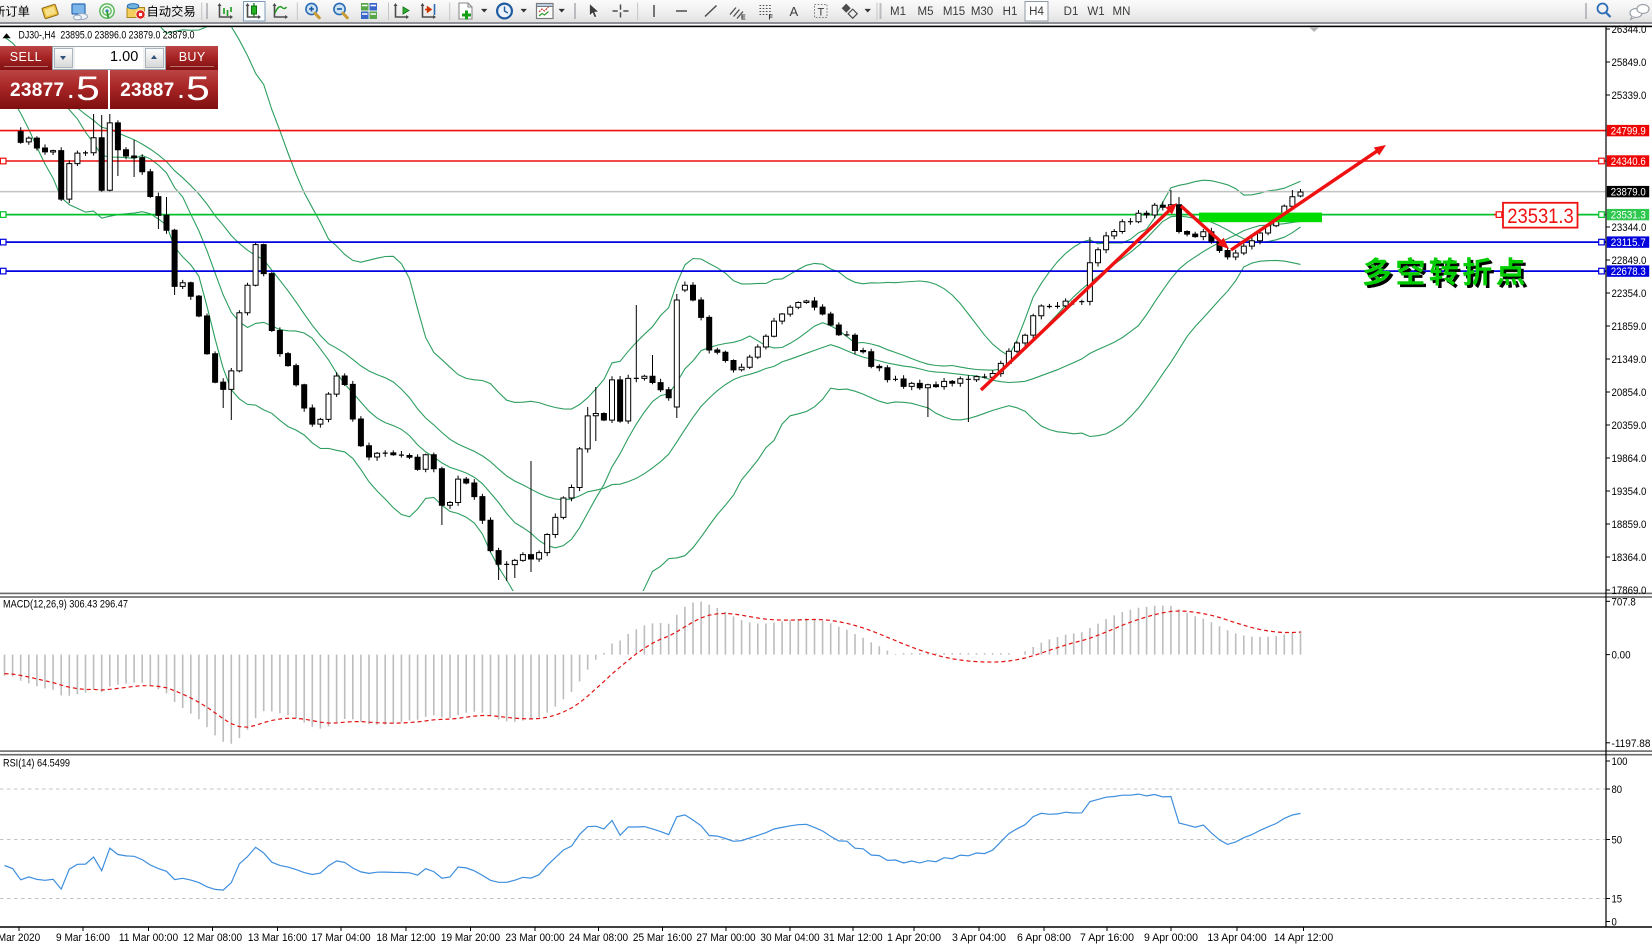  What do you see at coordinates (212, 938) in the screenshot?
I see `svg-text: 12 Mar 08:00` at bounding box center [212, 938].